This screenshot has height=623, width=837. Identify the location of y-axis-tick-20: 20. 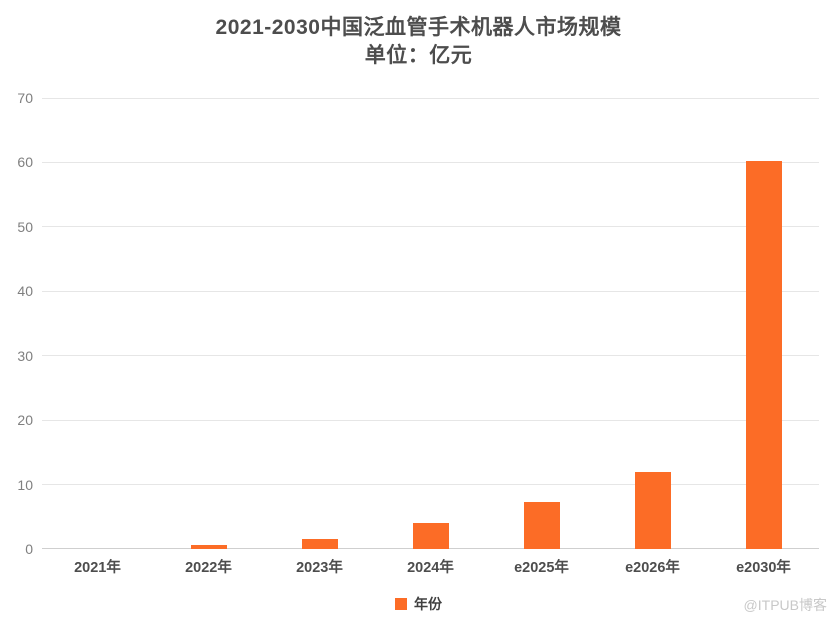
(25, 420).